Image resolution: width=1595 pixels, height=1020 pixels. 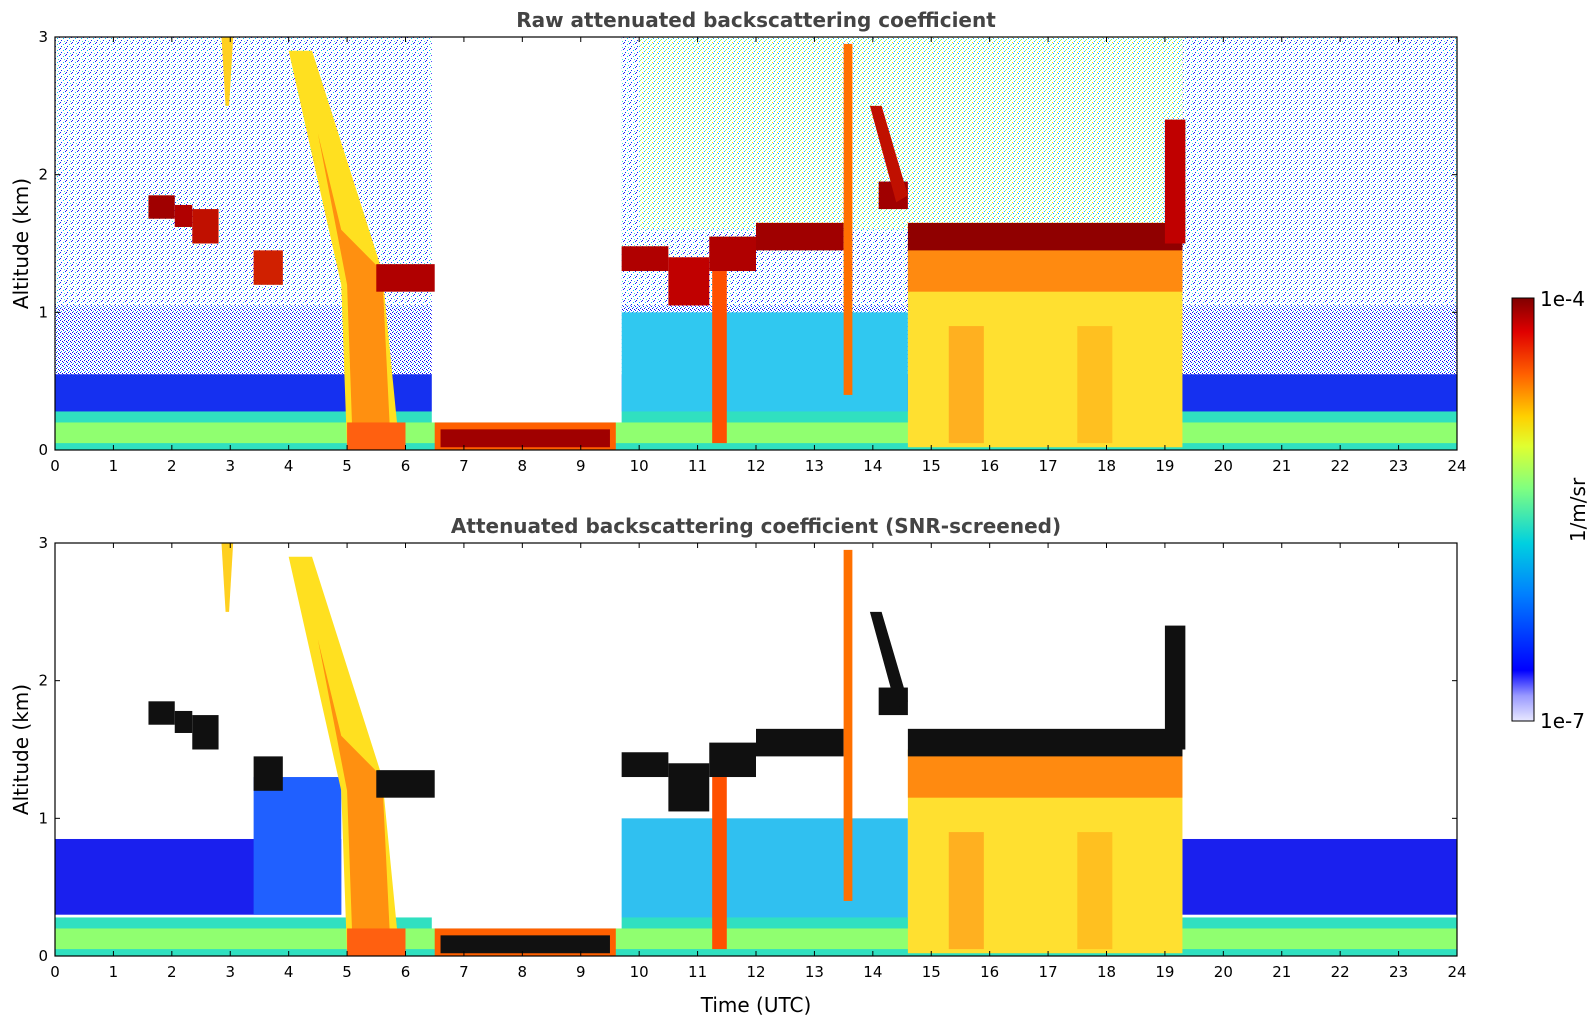 What do you see at coordinates (756, 1005) in the screenshot?
I see `x-axis-label: Time (UTC)` at bounding box center [756, 1005].